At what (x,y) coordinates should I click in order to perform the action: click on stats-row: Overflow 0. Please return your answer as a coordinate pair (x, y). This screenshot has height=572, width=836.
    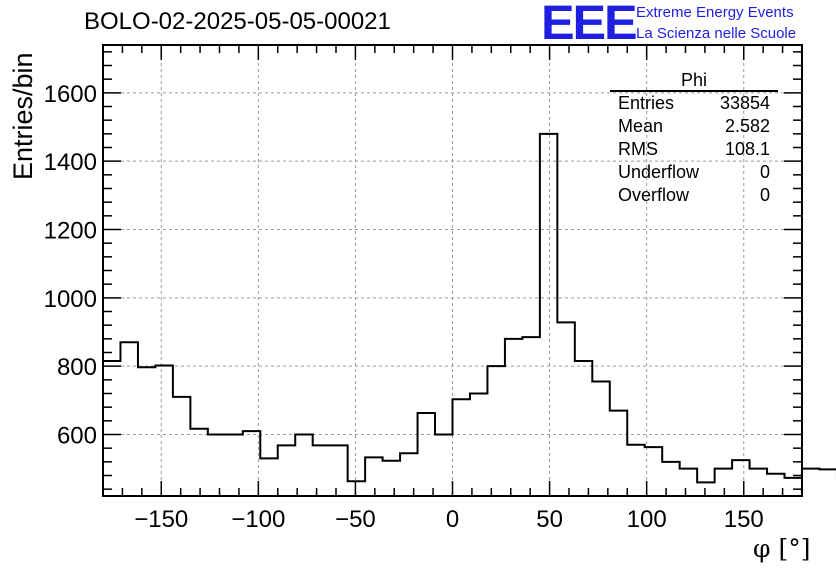
    Looking at the image, I should click on (694, 195).